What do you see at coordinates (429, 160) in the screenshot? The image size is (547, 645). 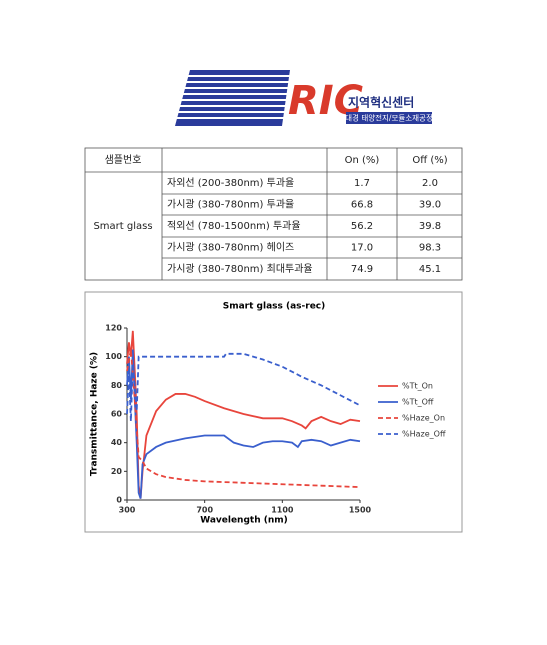 I see `header-cell: Off (%)` at bounding box center [429, 160].